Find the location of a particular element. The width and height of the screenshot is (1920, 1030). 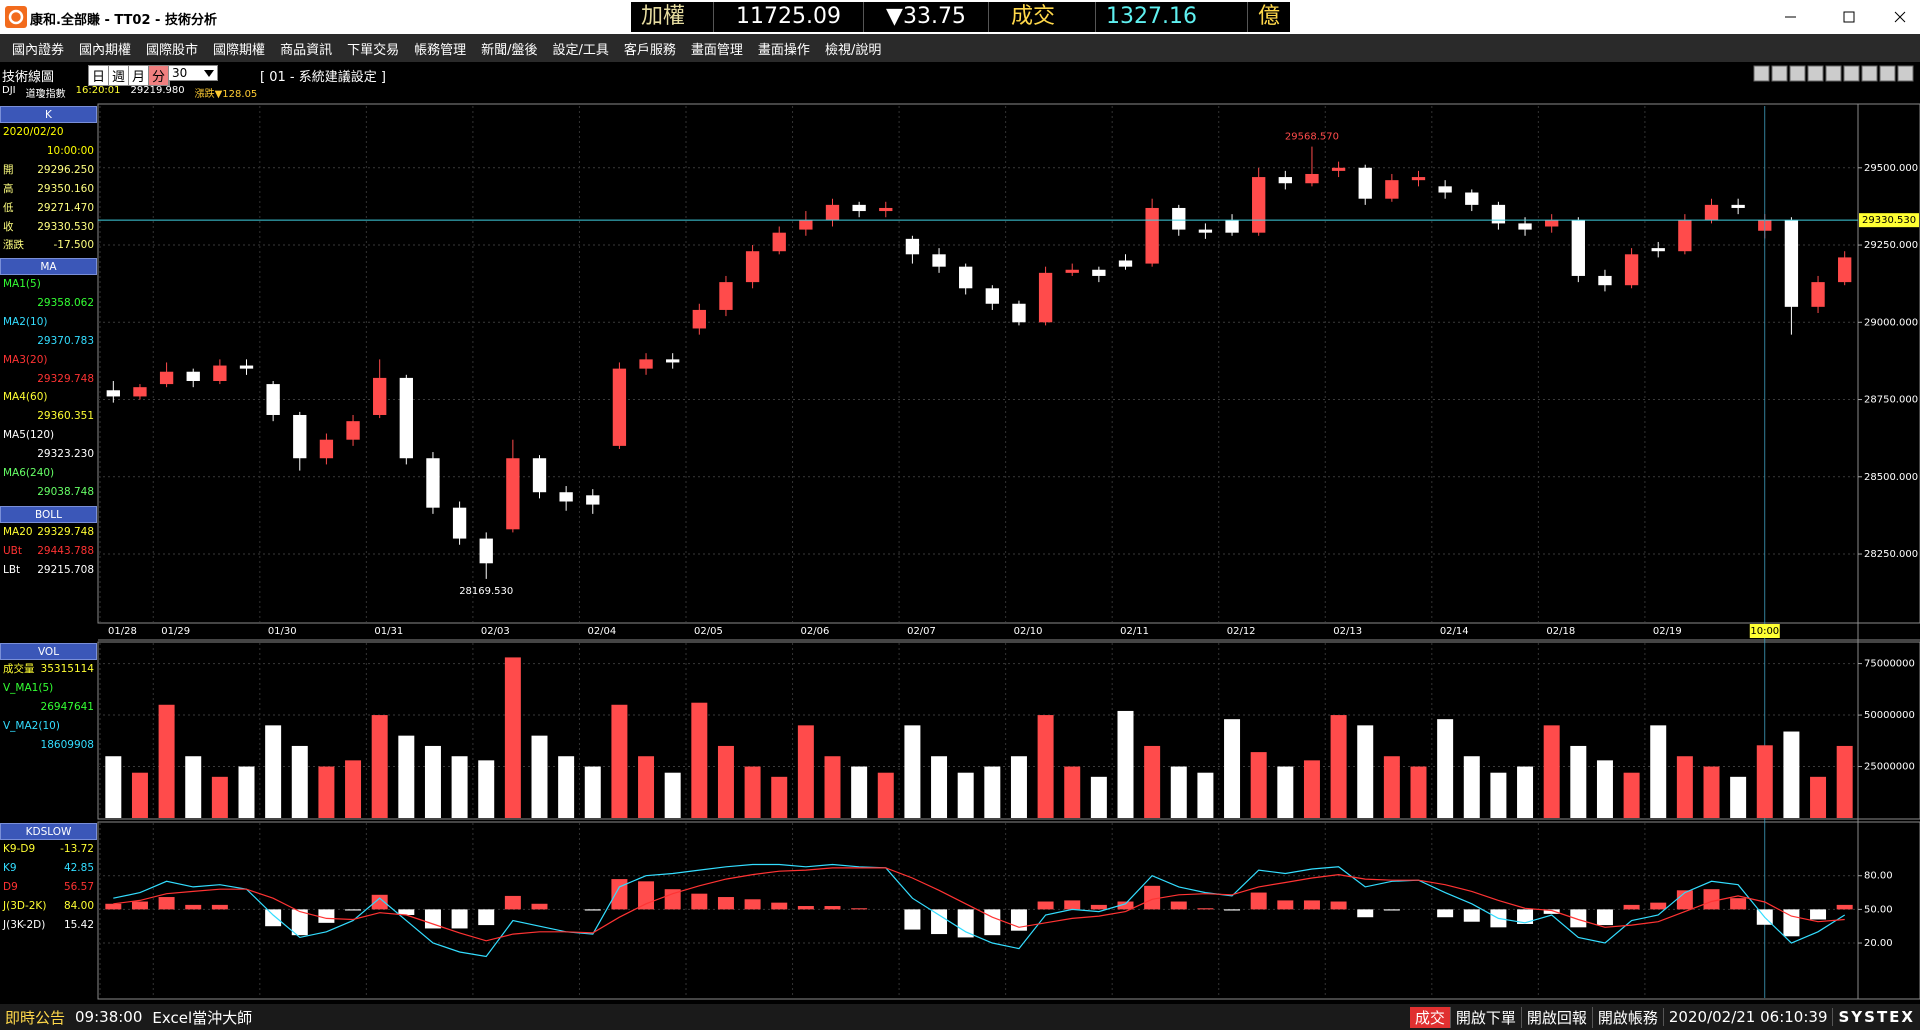

turnover-unit: 億 is located at coordinates (1268, 16).